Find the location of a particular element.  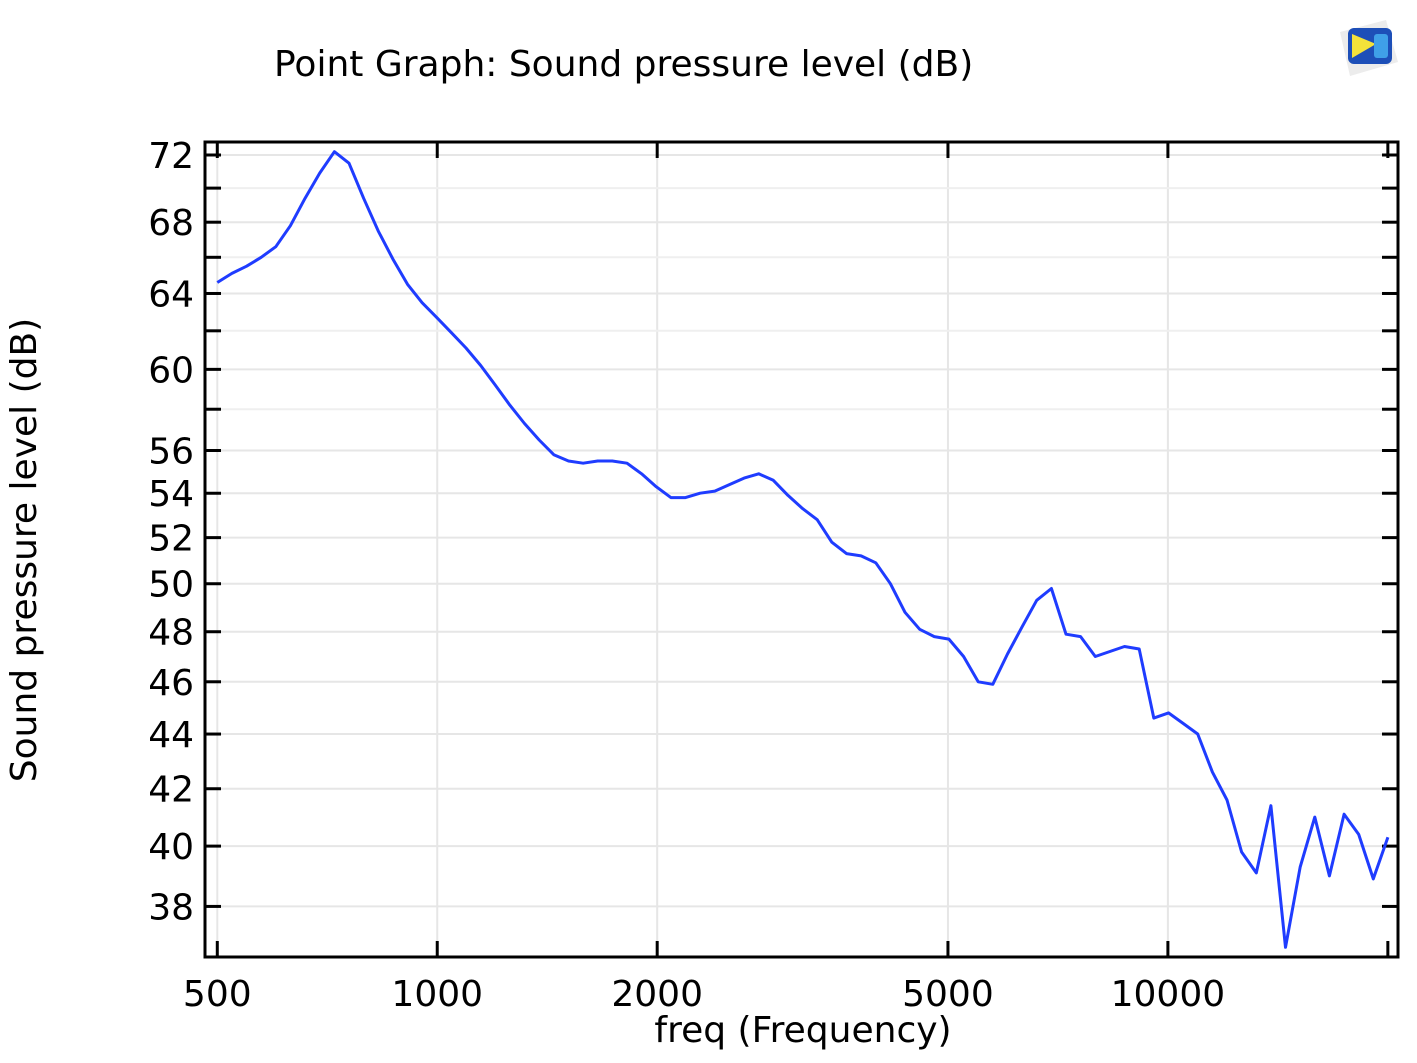

y-tick-label: 56 is located at coordinates (171, 451).